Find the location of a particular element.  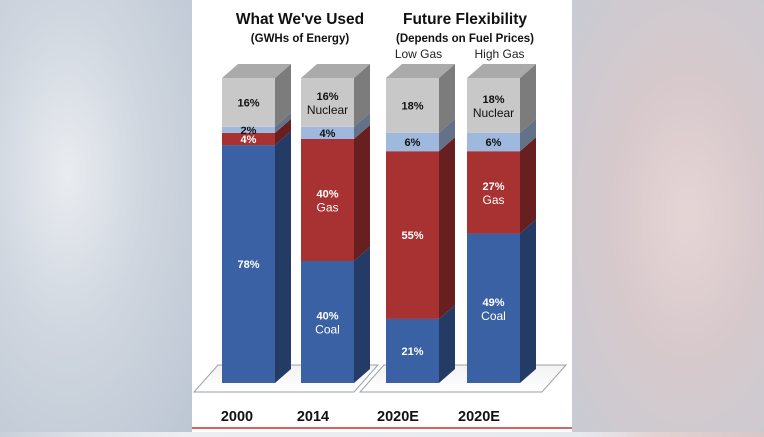

category-label: 2000 is located at coordinates (237, 417).